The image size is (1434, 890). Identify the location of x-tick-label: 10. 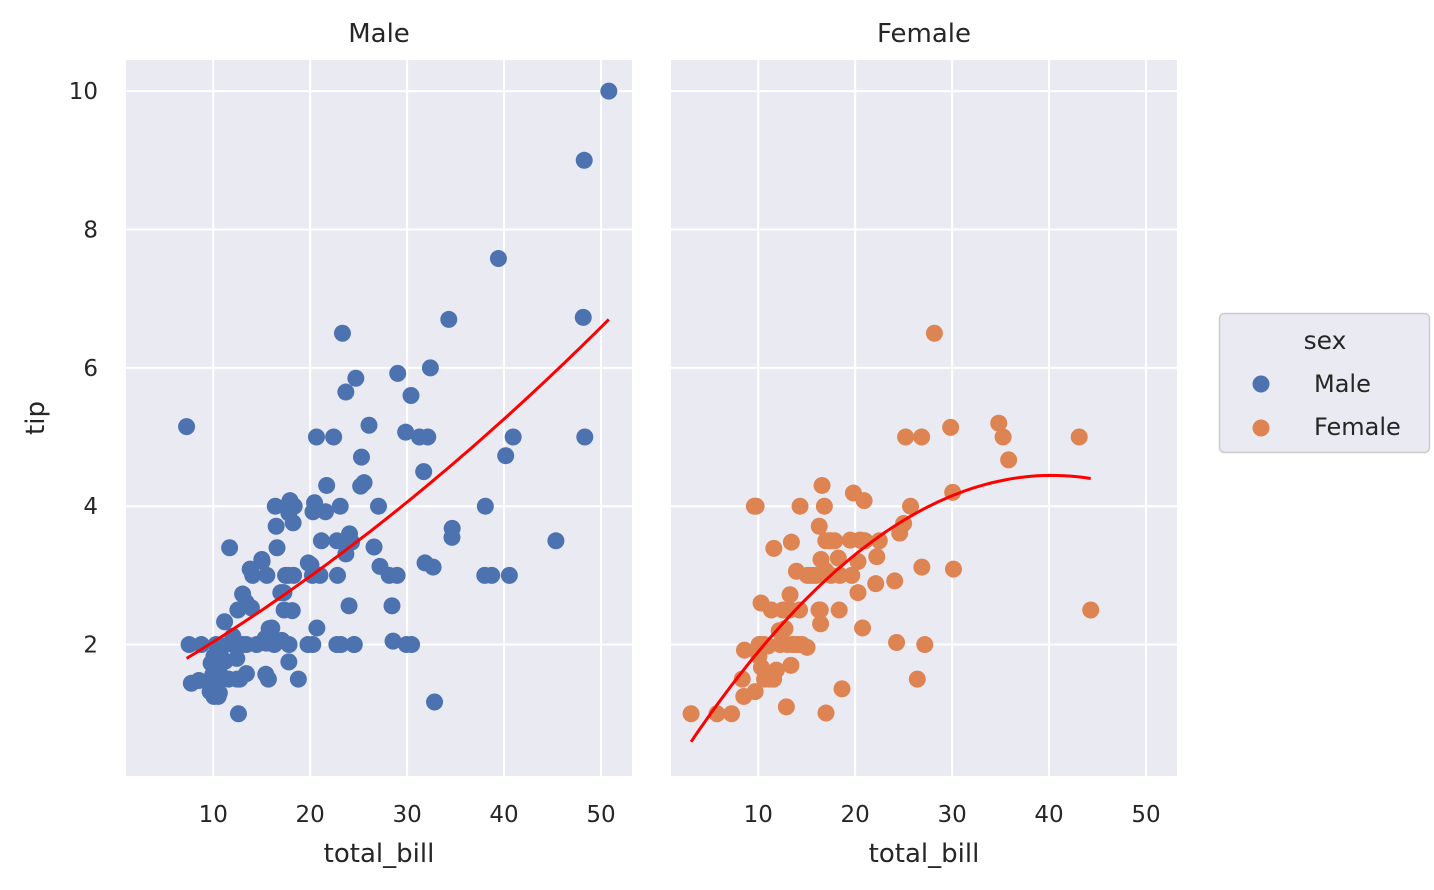
(213, 815).